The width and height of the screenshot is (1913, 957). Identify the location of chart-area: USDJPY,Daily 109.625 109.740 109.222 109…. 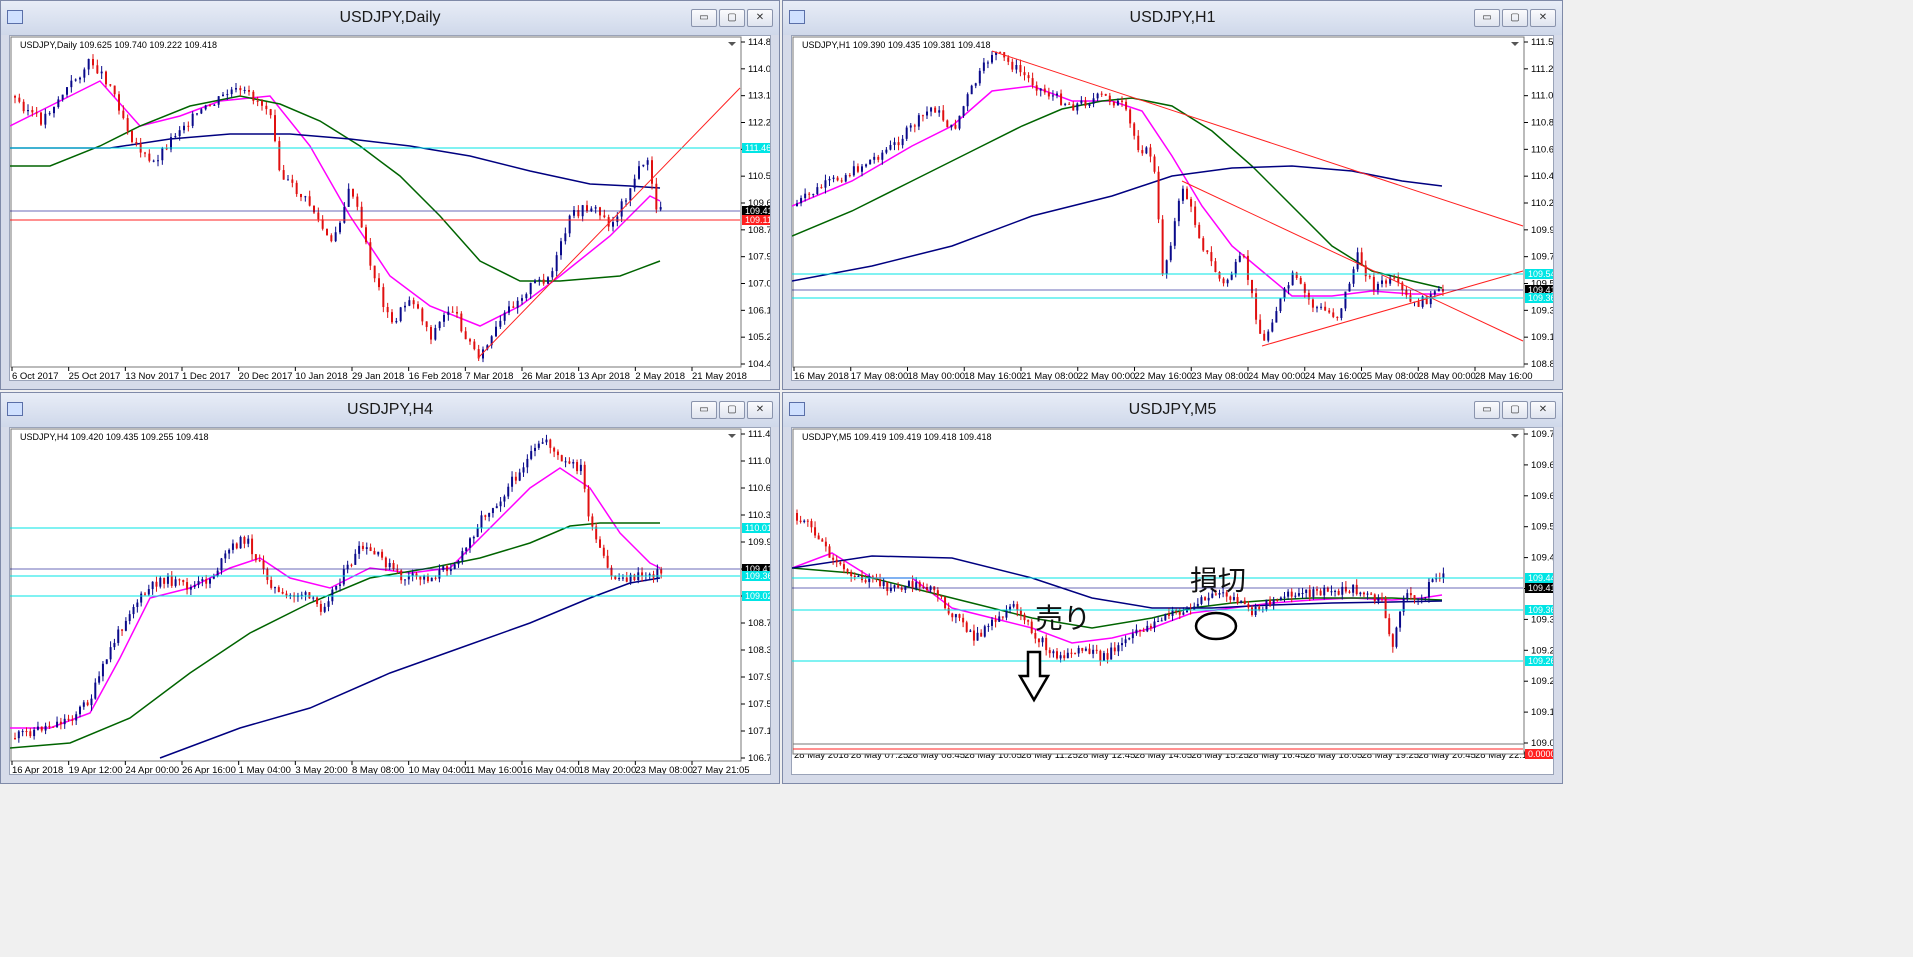
(390, 208).